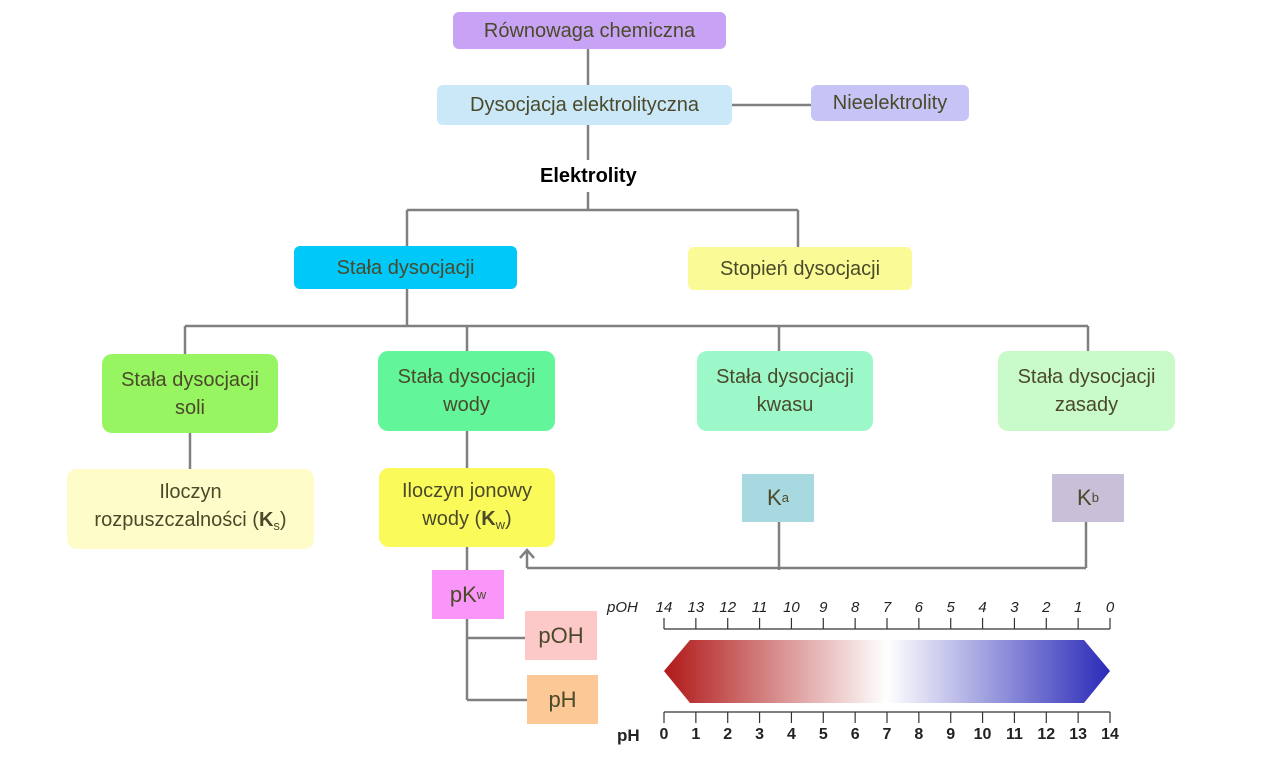 This screenshot has height=768, width=1280. I want to click on ph-tick-label: 6, so click(855, 734).